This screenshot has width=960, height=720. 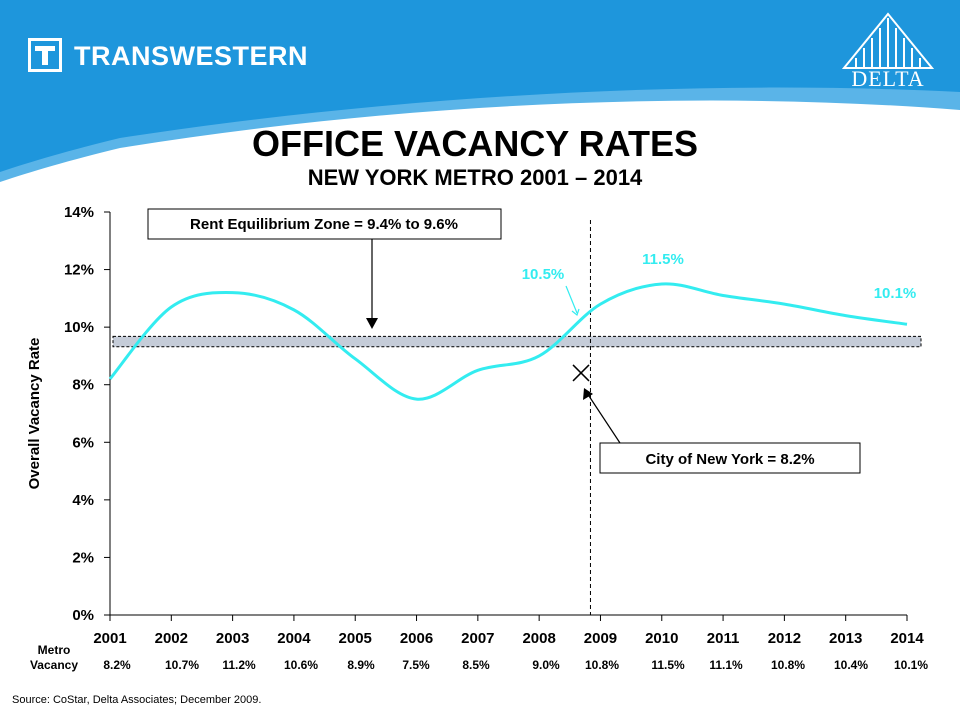 I want to click on x-tick-label: 2010, so click(x=661, y=638).